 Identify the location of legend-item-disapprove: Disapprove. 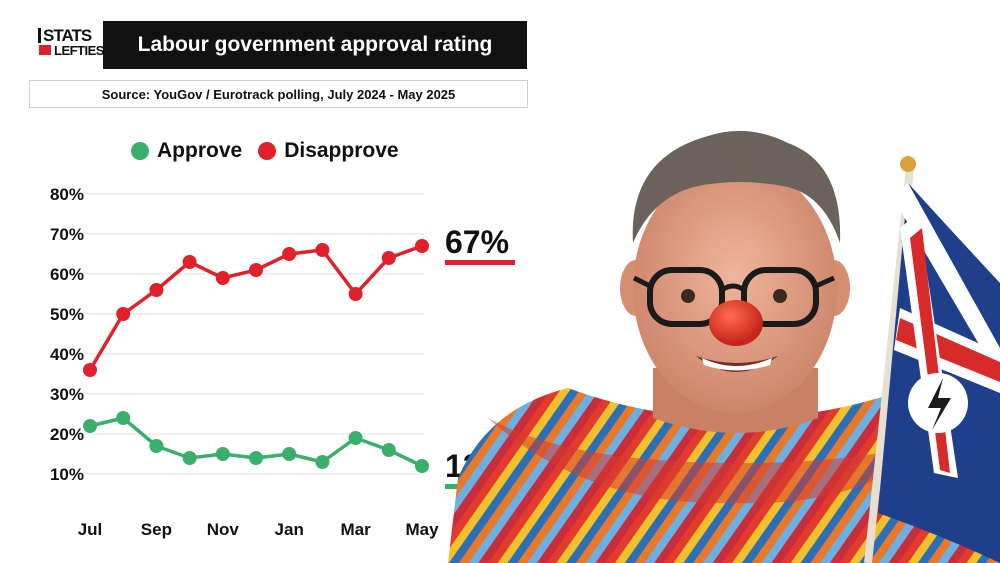
(328, 151).